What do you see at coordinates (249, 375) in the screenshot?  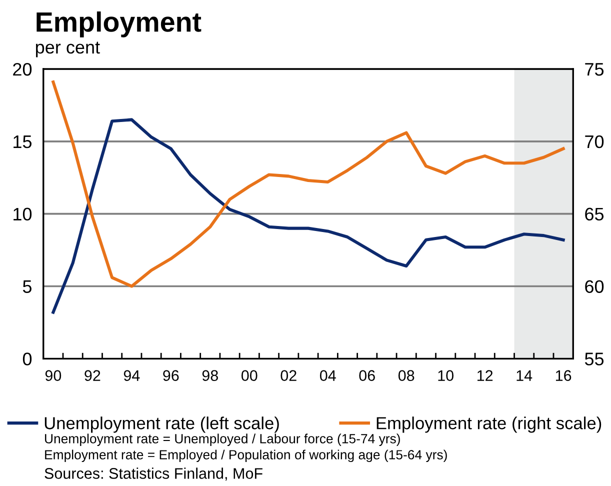 I see `x-tick-label: 00` at bounding box center [249, 375].